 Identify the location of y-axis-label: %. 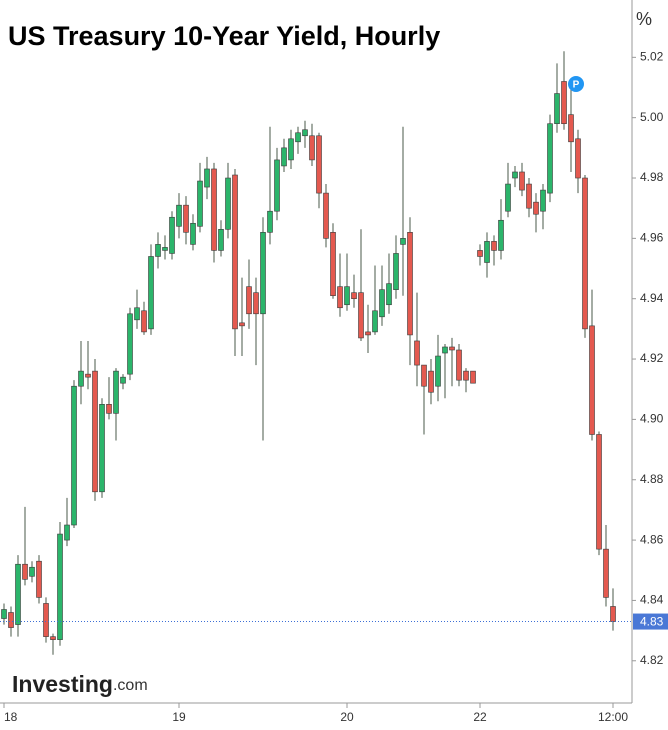
(644, 19).